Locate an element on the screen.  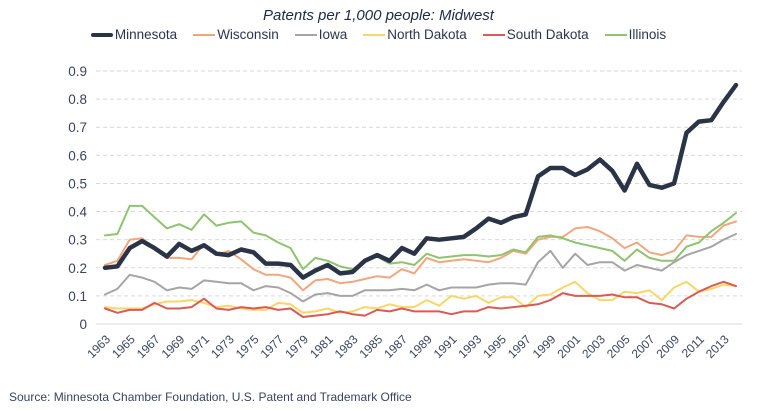
x-tick-label: 2005 is located at coordinates (618, 346).